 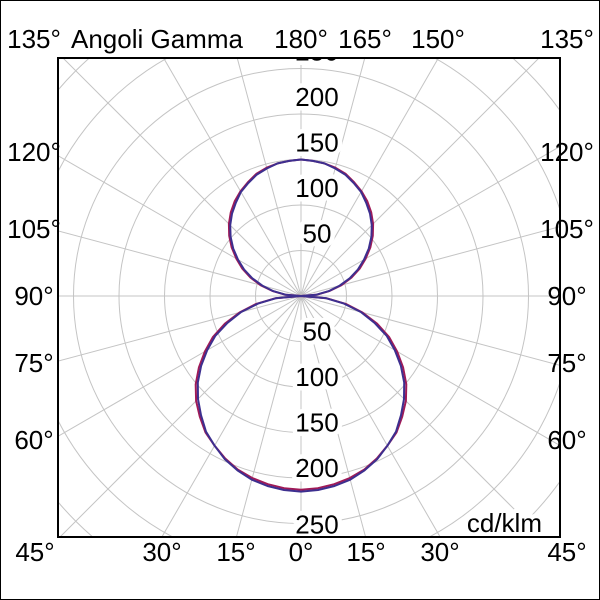 I want to click on angle-label-top: 180°, so click(x=301, y=39).